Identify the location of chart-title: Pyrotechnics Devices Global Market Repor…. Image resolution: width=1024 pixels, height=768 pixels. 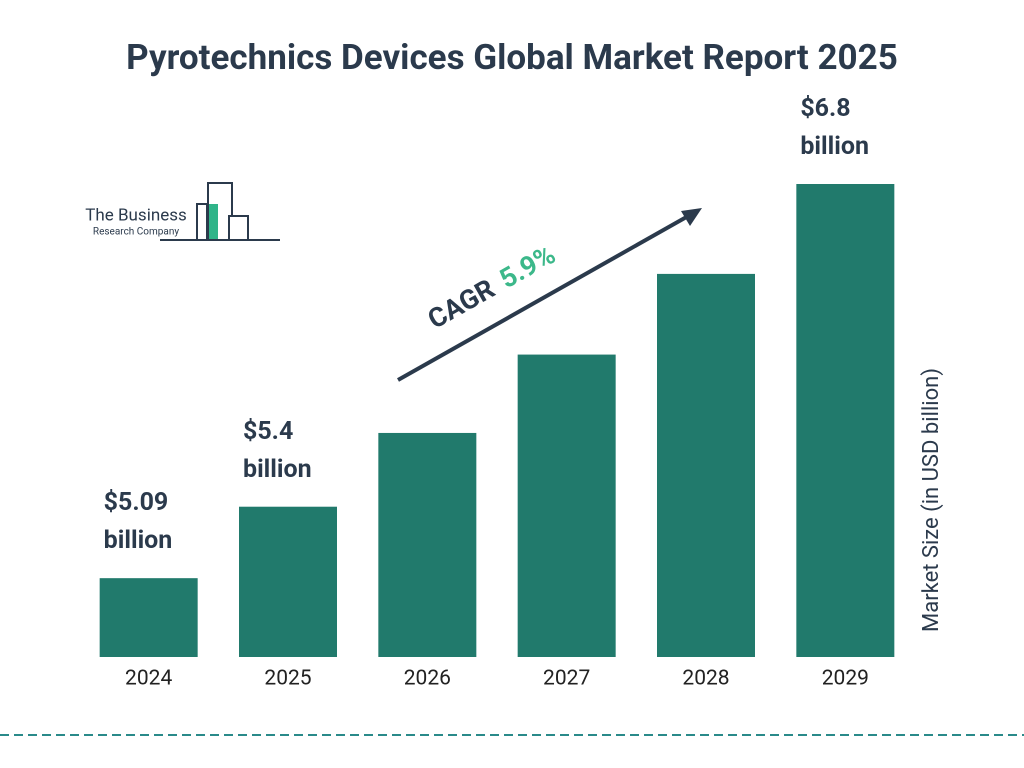
(512, 57).